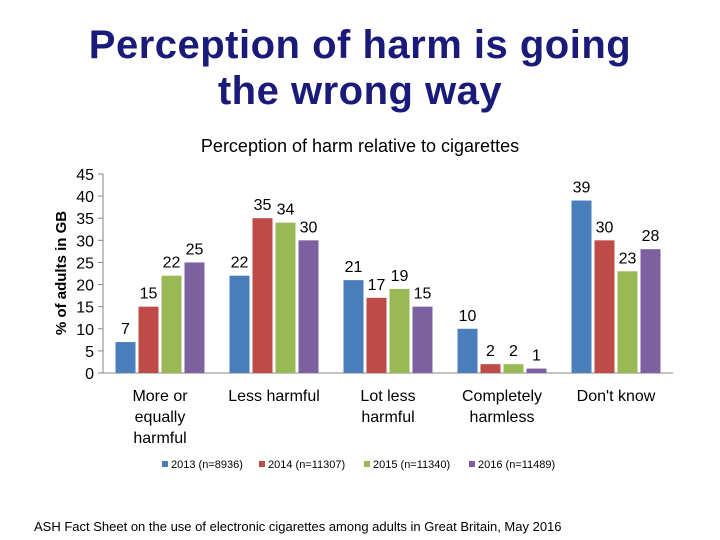 The width and height of the screenshot is (720, 540). Describe the element at coordinates (263, 205) in the screenshot. I see `data-label: 35` at that location.